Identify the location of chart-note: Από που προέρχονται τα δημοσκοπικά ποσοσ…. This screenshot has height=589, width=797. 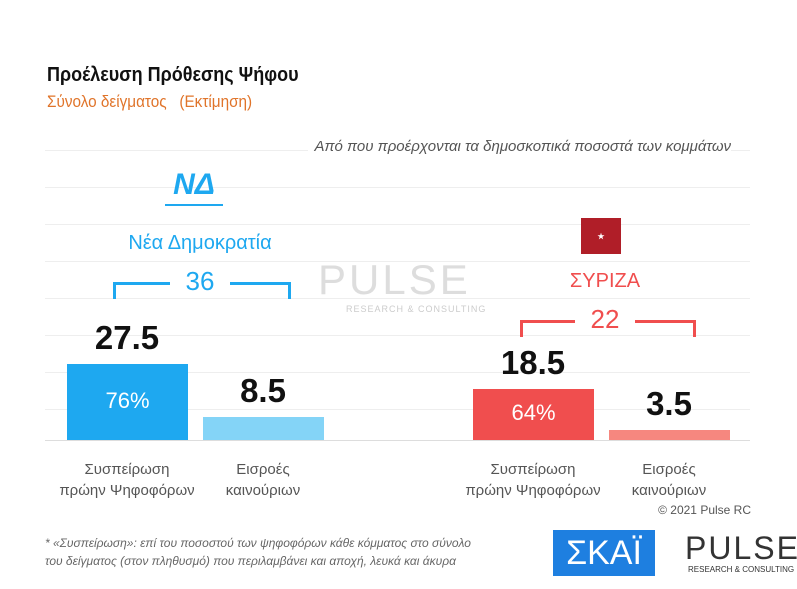
(519, 146).